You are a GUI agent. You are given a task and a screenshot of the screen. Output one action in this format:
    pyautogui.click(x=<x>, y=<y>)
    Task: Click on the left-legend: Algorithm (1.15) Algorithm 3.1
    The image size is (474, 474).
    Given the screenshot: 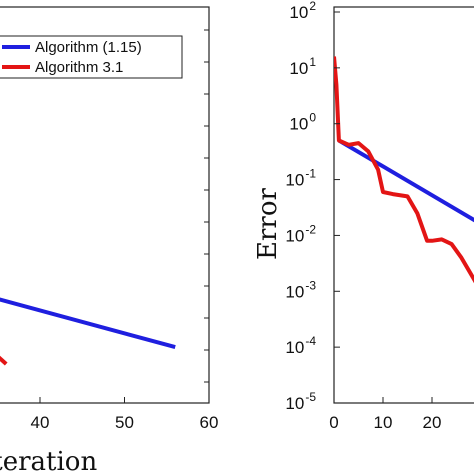 What is the action you would take?
    pyautogui.click(x=91, y=57)
    